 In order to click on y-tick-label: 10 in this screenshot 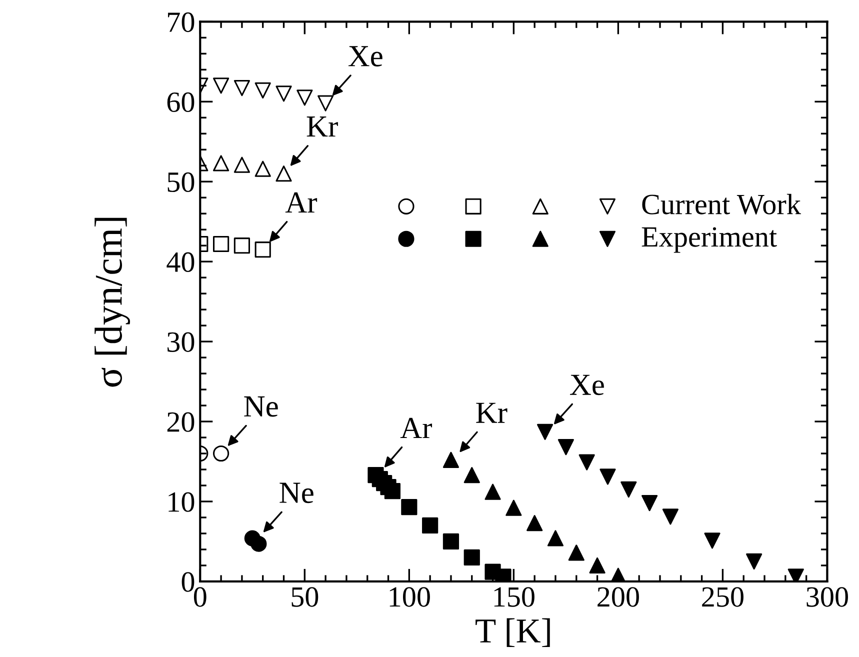, I will do `click(181, 502)`.